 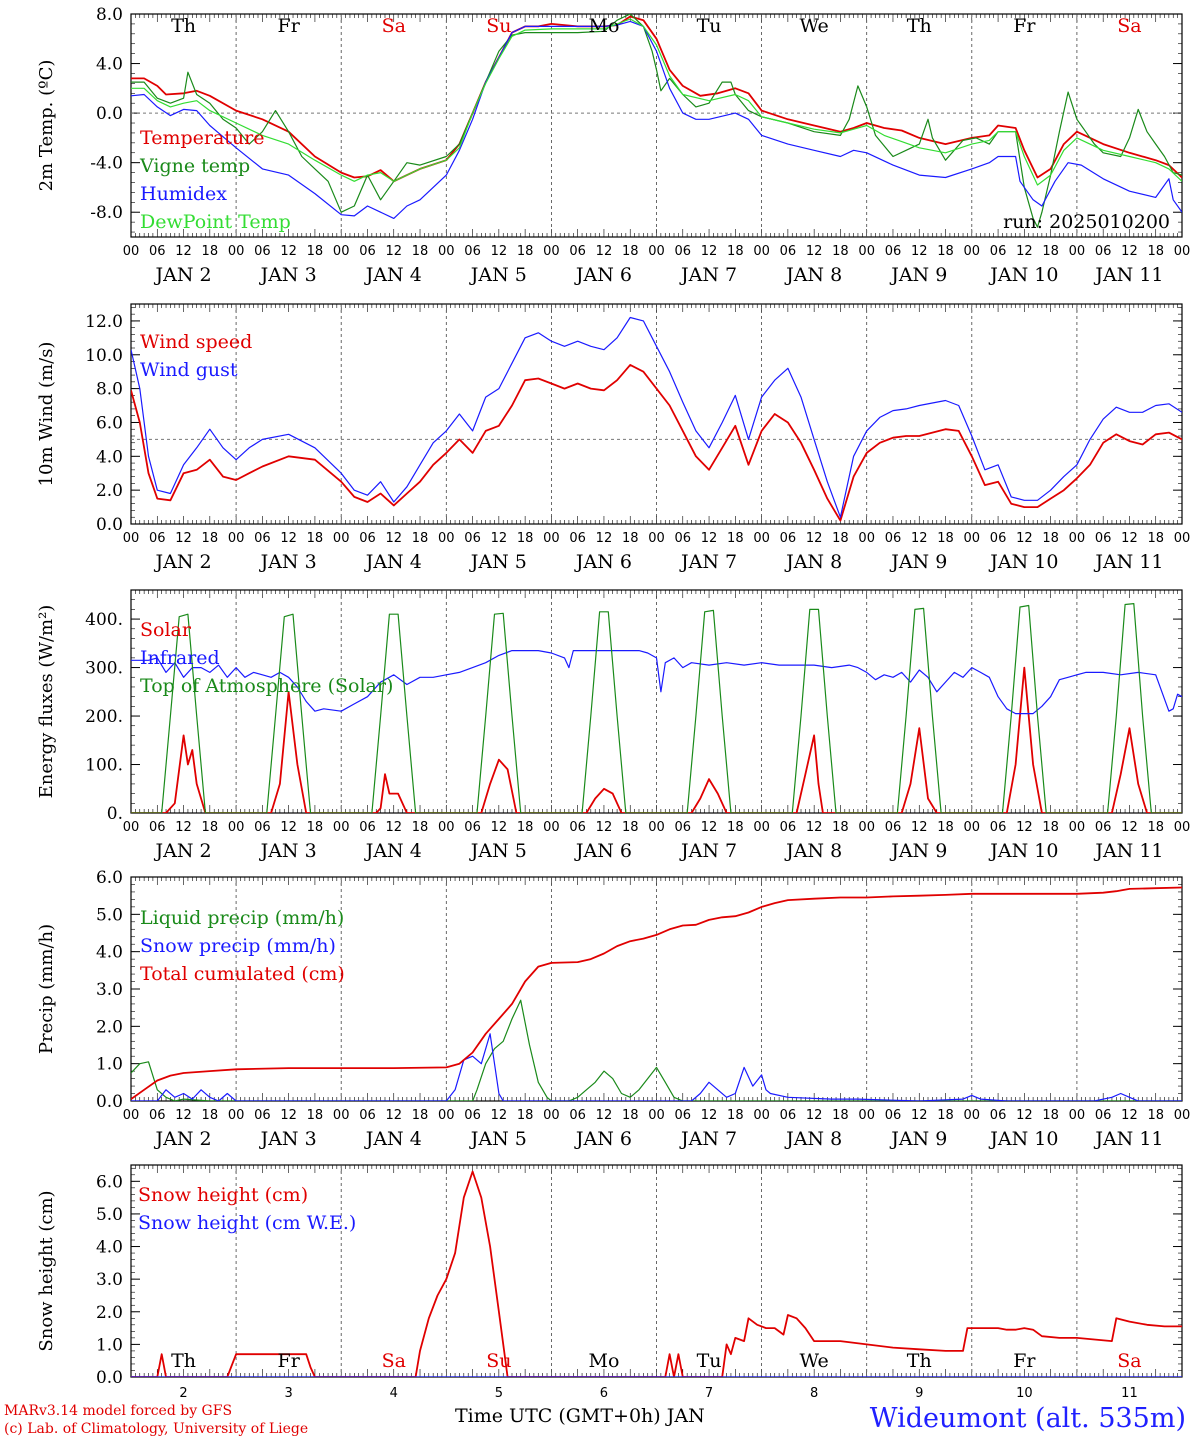 I want to click on day-number: 5, so click(x=499, y=1393).